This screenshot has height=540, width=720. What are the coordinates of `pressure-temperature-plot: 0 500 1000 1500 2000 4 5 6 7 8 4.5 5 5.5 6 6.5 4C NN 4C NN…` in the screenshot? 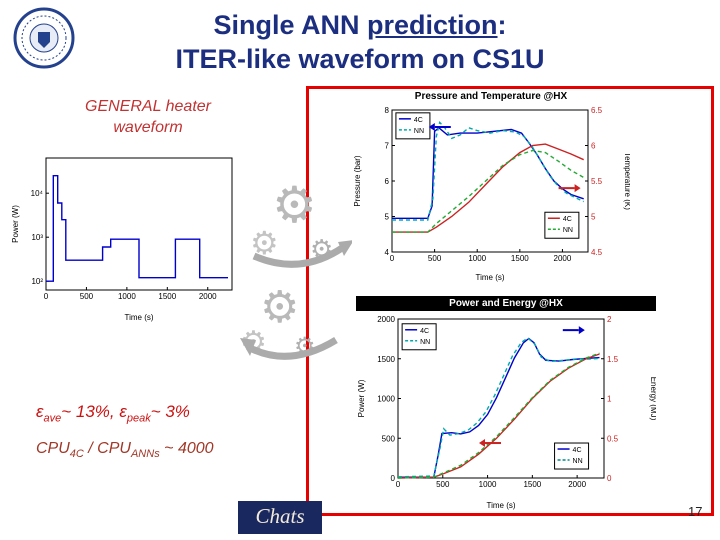 It's located at (491, 194).